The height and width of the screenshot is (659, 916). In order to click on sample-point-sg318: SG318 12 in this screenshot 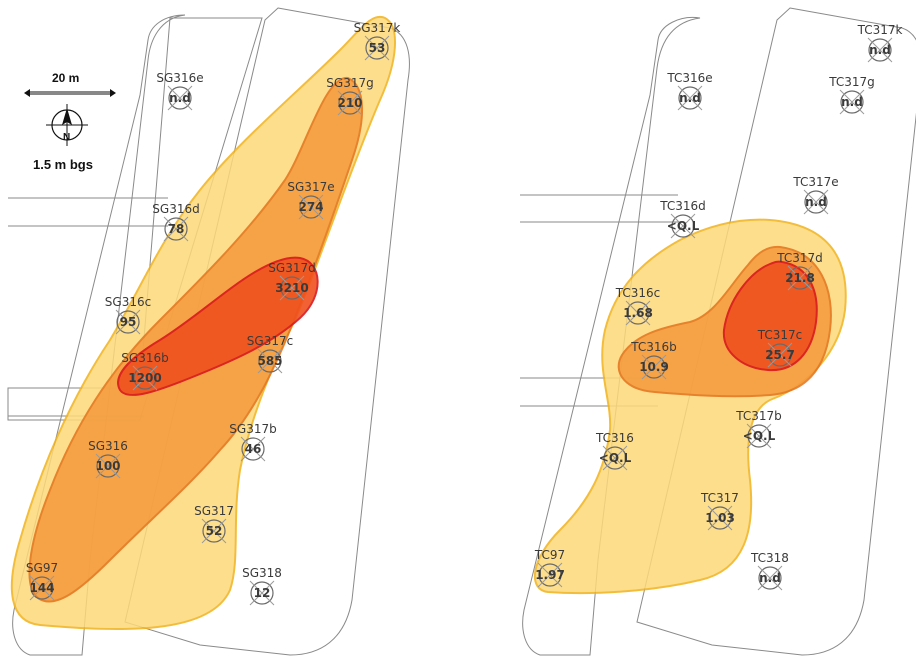, I will do `click(262, 586)`.